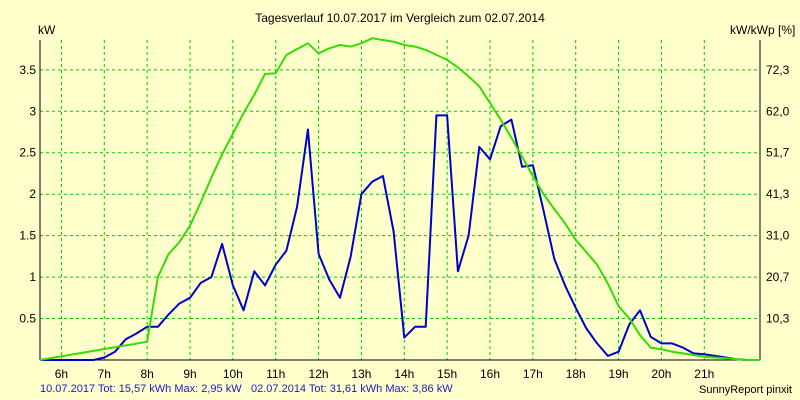  What do you see at coordinates (27, 153) in the screenshot?
I see `y-tick-label-left: 2.5` at bounding box center [27, 153].